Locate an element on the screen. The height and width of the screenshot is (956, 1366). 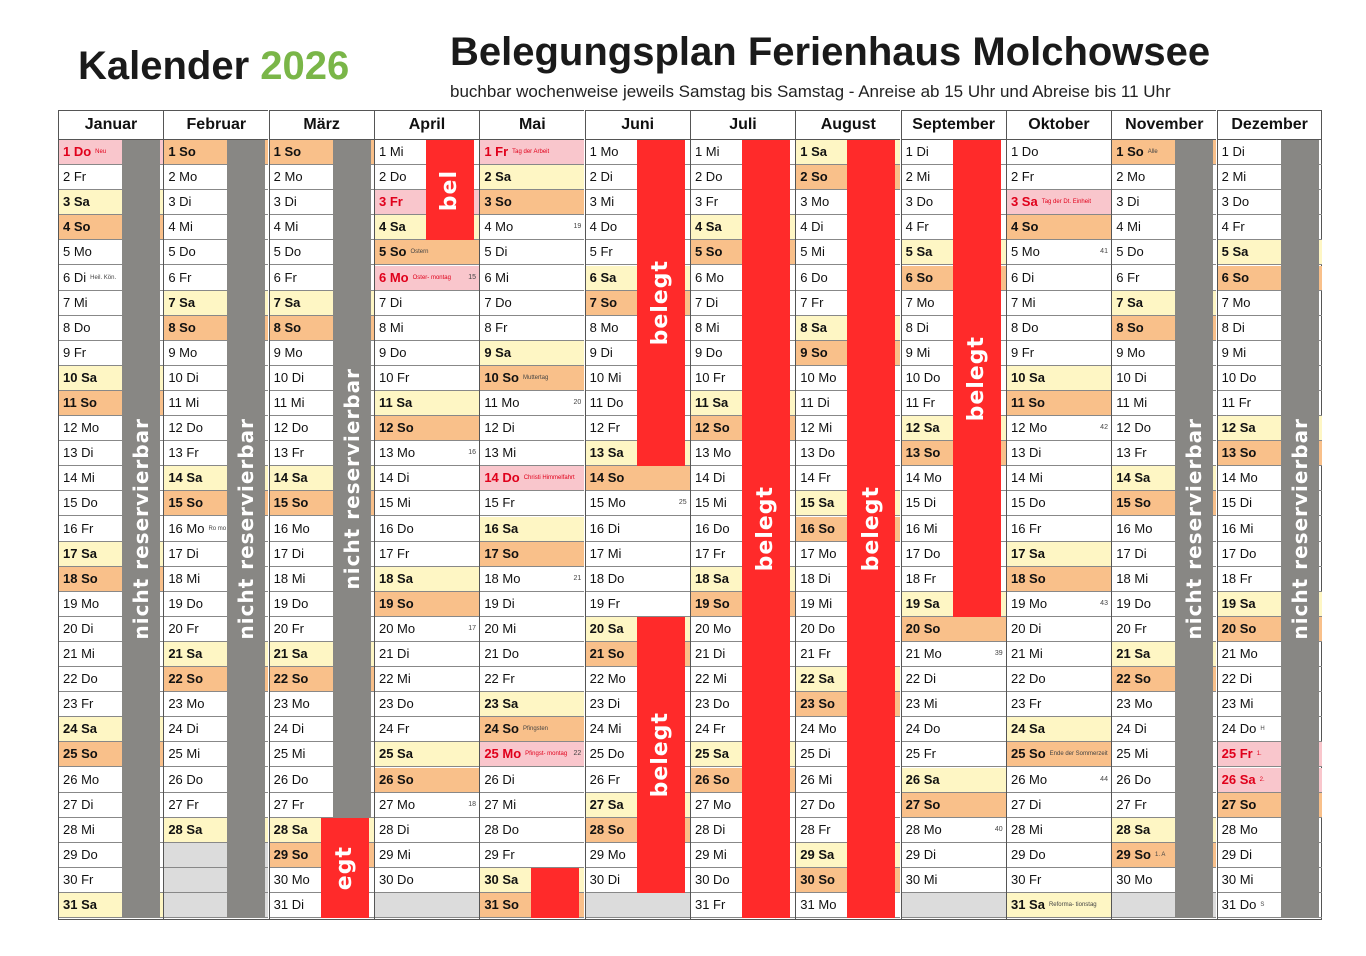
day-cell: 10 Do is located at coordinates (1269, 378).